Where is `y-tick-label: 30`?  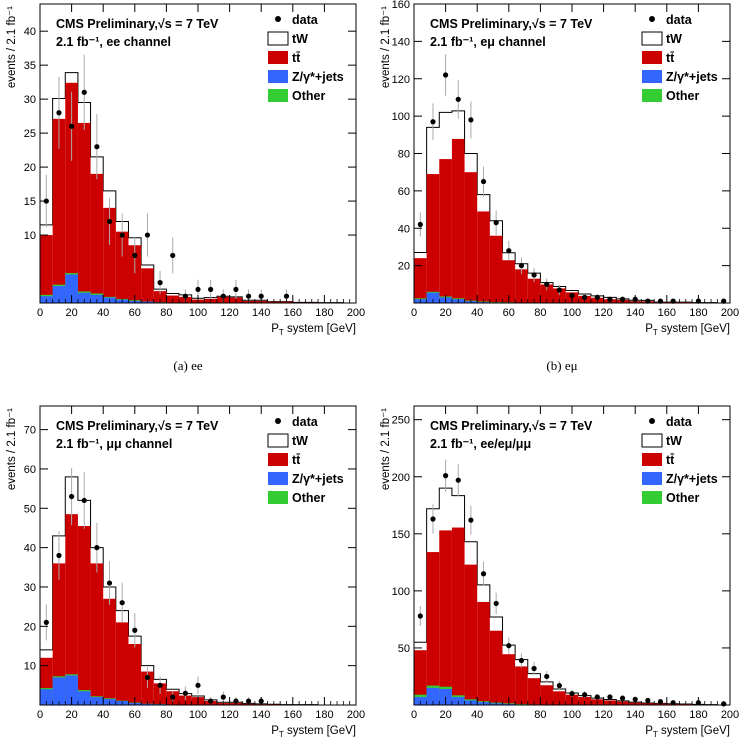
y-tick-label: 30 is located at coordinates (30, 588).